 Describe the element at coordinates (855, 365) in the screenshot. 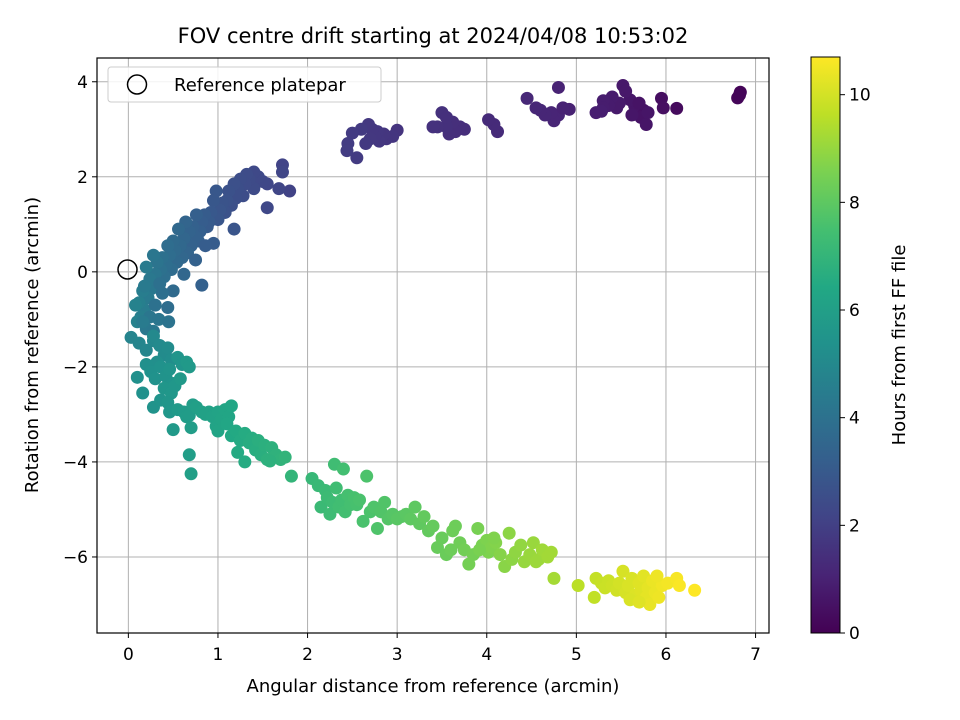

I see `colorbar-ticks: 0 2 4 6 8 10` at that location.